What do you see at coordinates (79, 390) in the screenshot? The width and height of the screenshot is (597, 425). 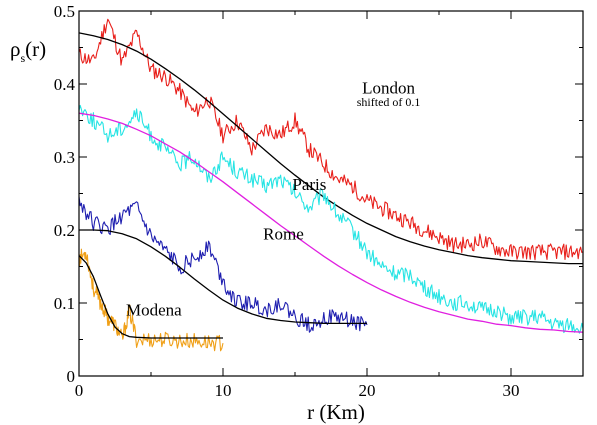 I see `x-tick-label: 0` at bounding box center [79, 390].